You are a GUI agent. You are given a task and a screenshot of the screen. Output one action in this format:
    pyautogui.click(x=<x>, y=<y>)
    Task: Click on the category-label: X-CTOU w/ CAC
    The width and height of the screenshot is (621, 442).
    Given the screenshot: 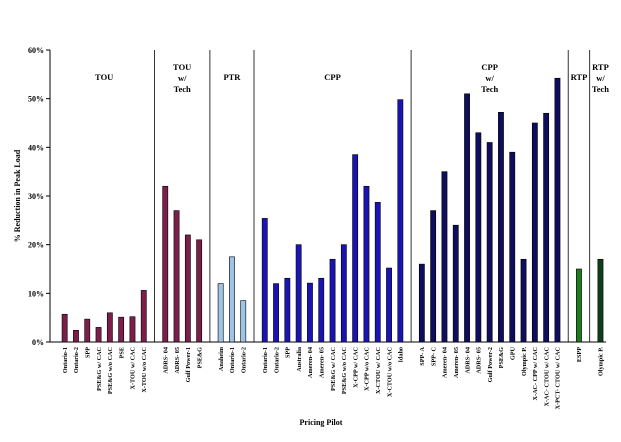 What is the action you would take?
    pyautogui.click(x=378, y=370)
    